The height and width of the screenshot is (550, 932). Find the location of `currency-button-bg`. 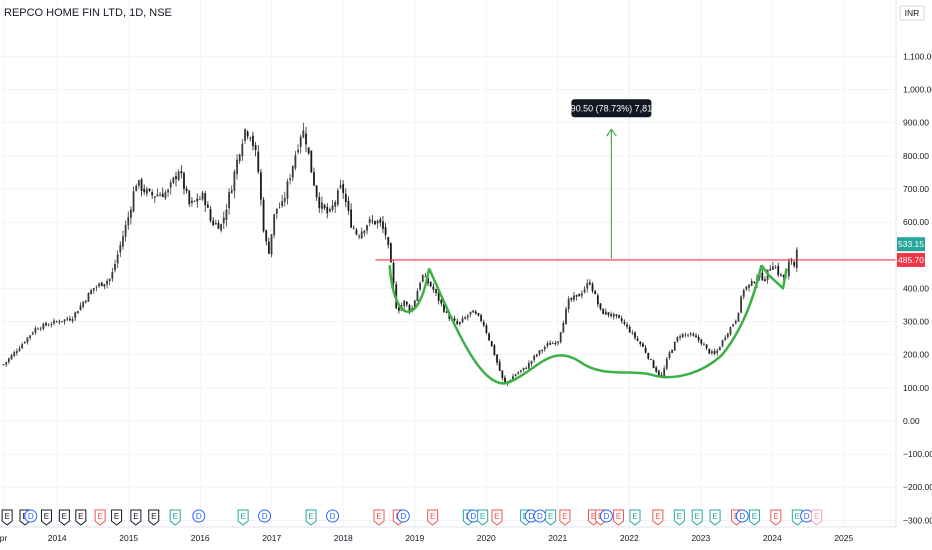

currency-button-bg is located at coordinates (912, 13).